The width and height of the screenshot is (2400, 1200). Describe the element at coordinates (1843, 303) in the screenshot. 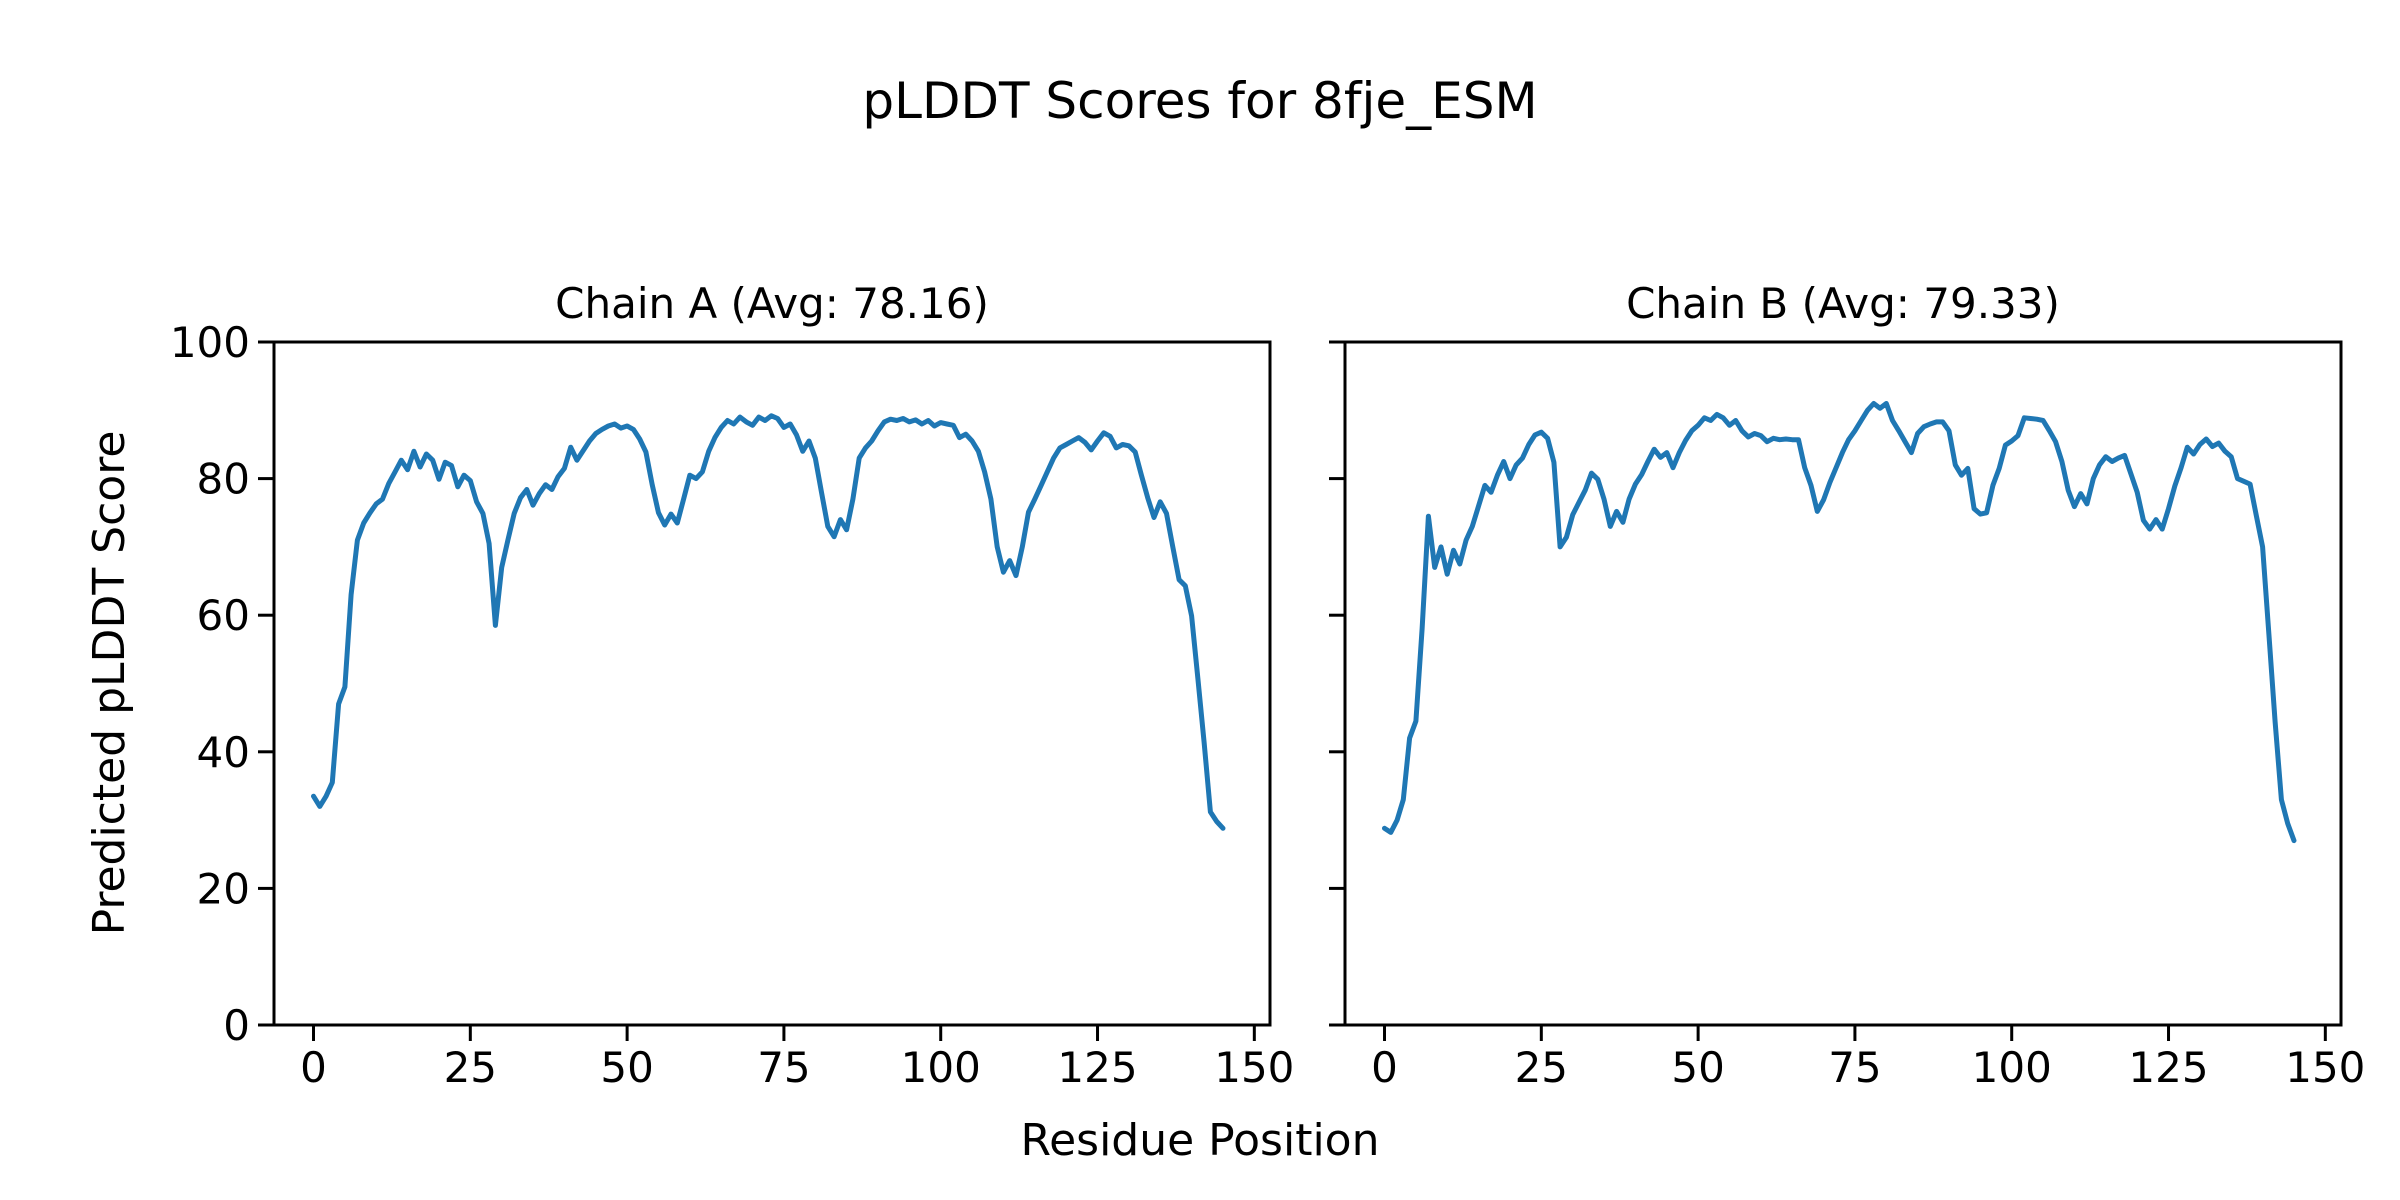

I see `subplot-b-title: Chain B (Avg: 79.33)` at that location.